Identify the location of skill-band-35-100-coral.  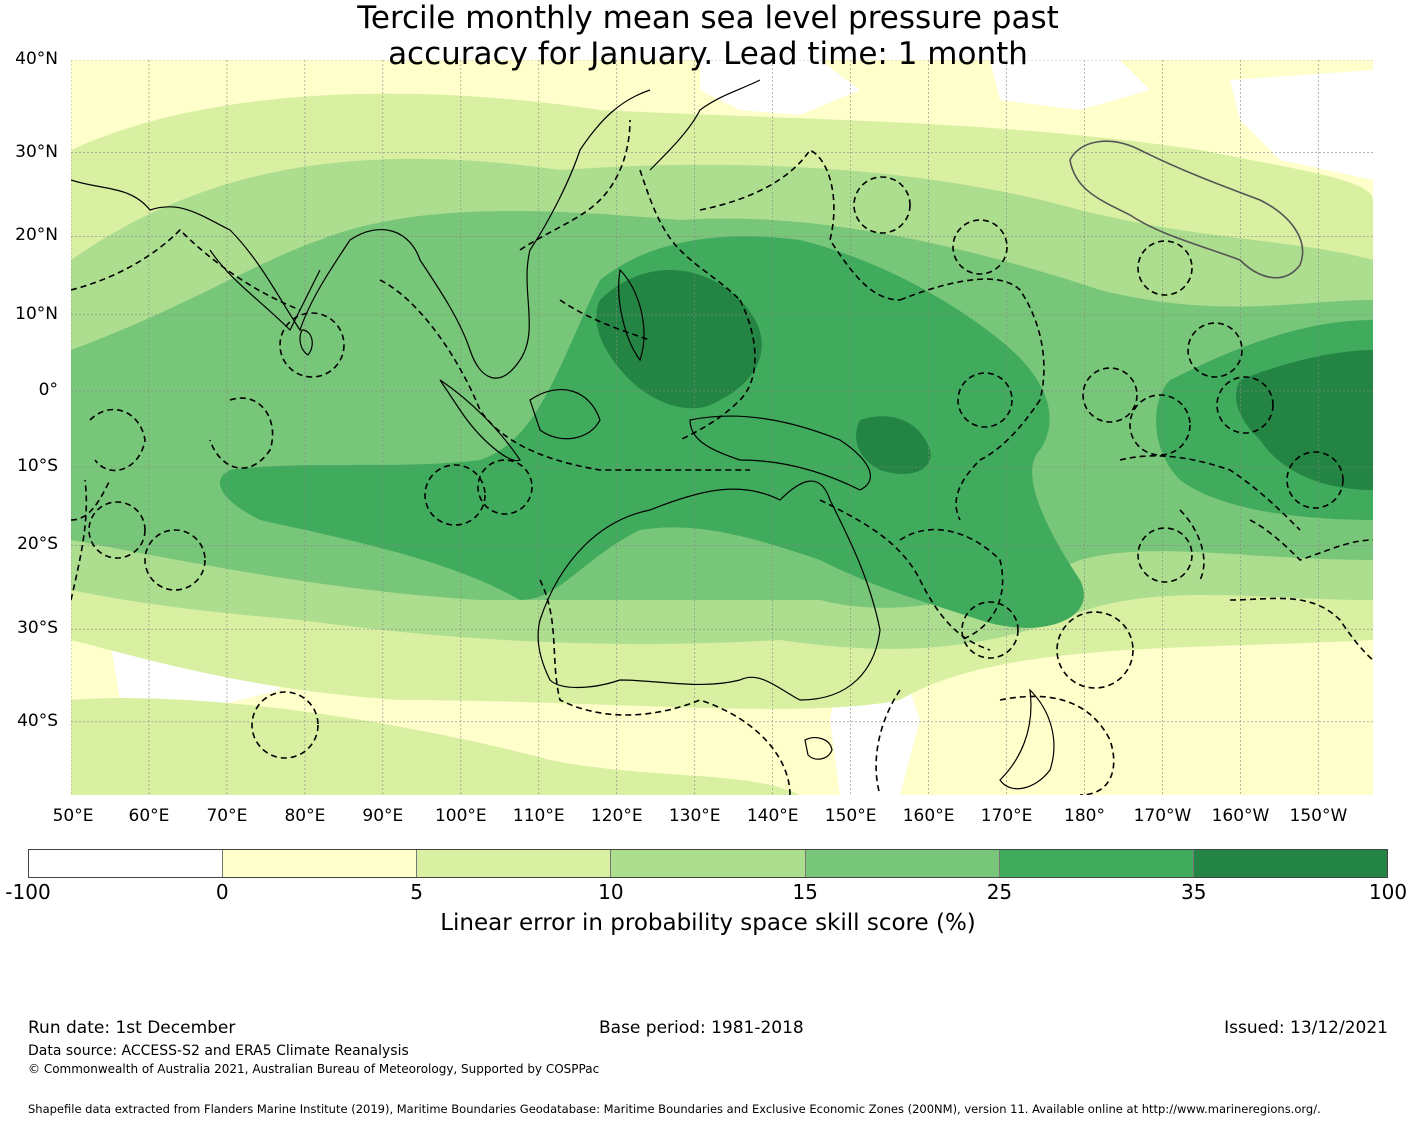
(893, 445).